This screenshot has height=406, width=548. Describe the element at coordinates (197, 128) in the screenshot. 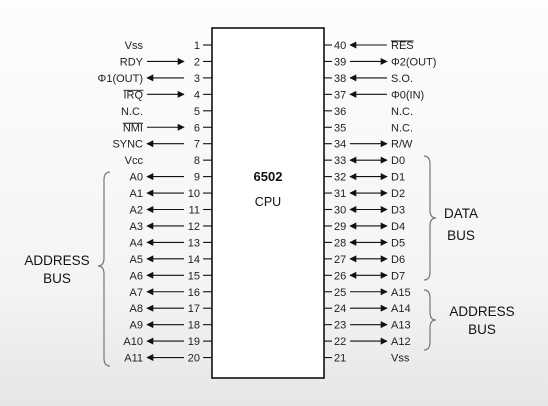

I see `pin-number-6: 6` at that location.